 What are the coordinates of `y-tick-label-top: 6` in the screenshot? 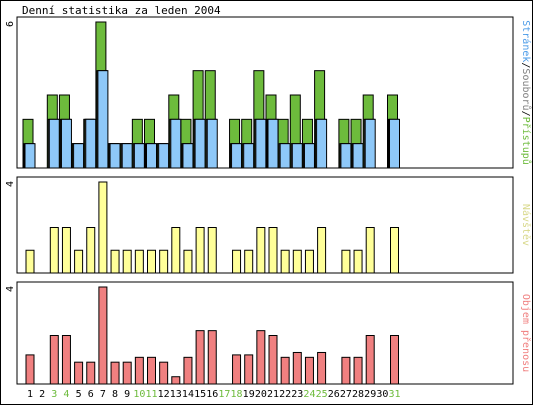 It's located at (10, 24).